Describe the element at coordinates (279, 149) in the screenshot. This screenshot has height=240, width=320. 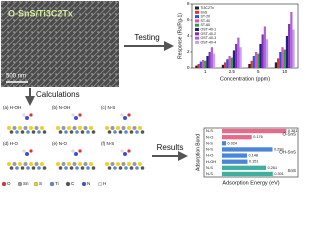
I see `value-label: 0.299` at that location.